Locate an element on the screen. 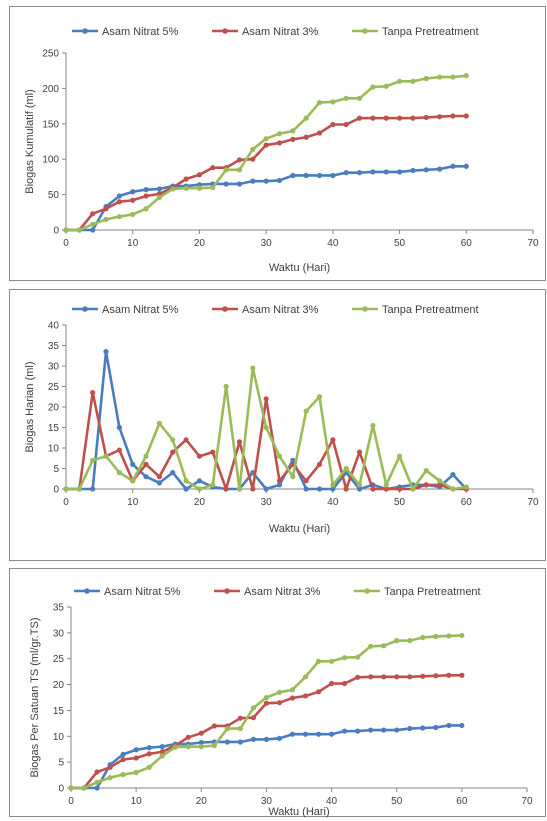  x-tick-label: 50 is located at coordinates (397, 801).